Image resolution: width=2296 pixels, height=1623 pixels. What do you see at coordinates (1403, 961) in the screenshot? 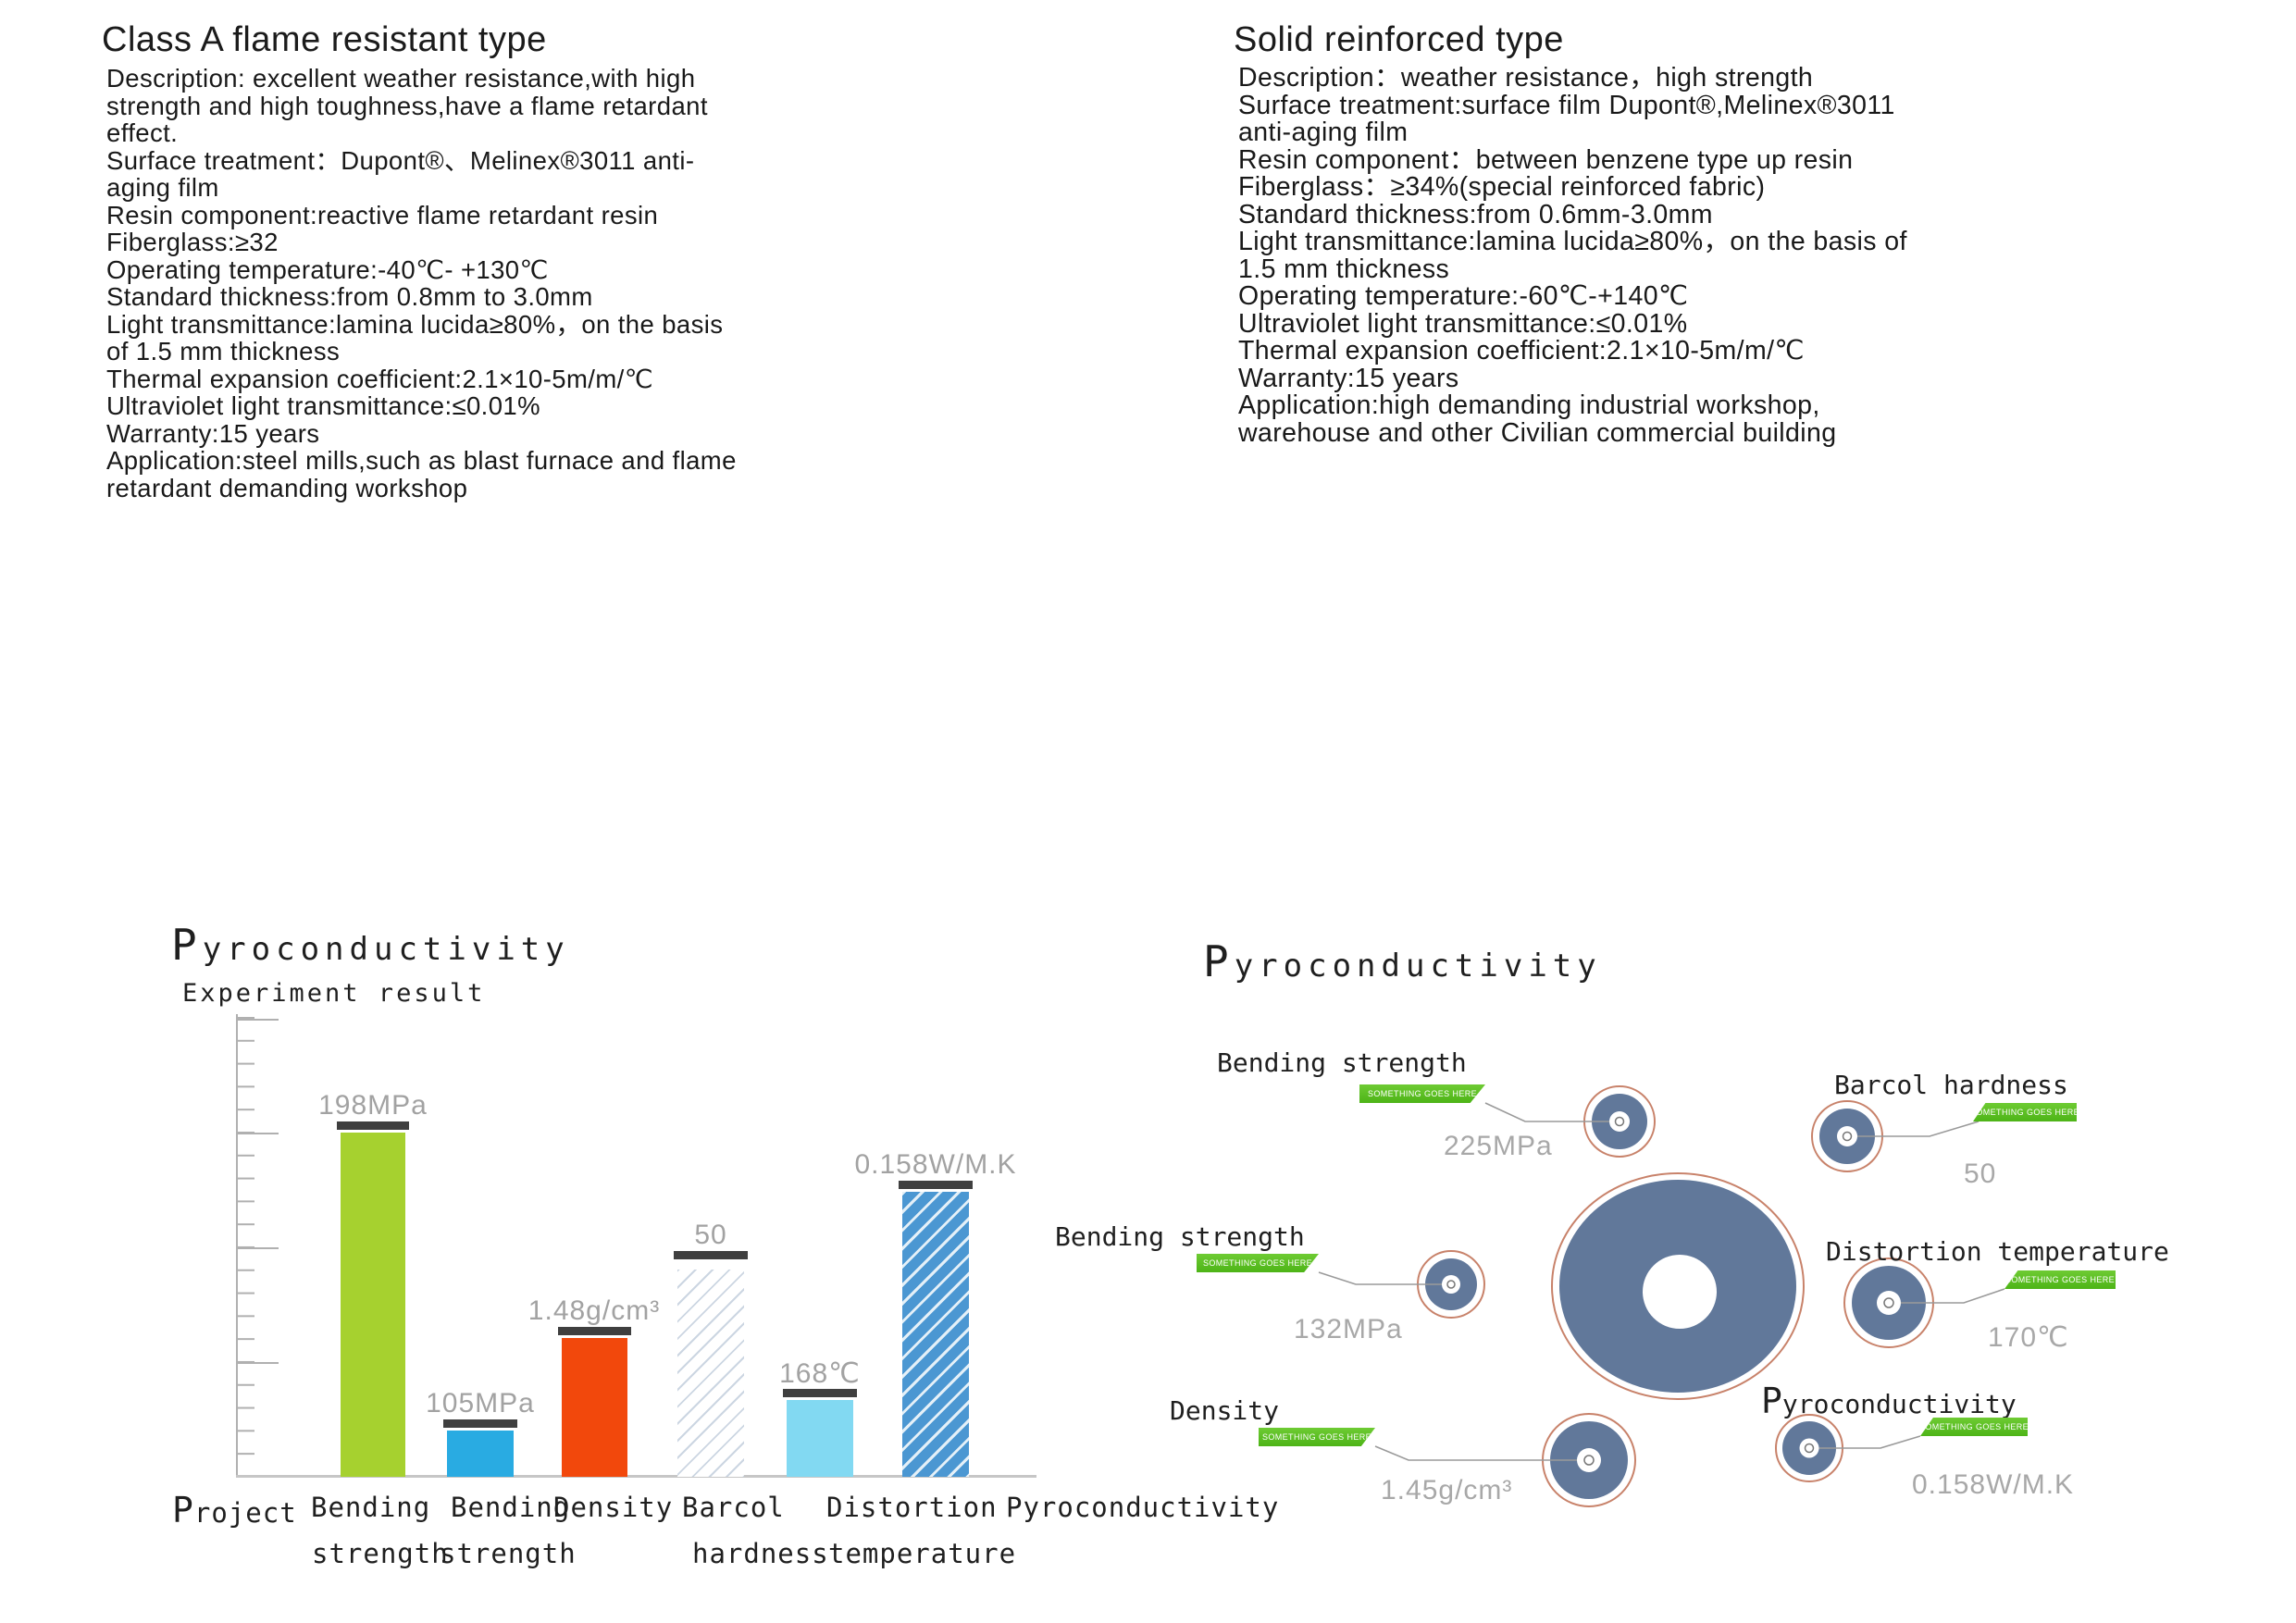
I see `diagram-title: Pyroconductivity` at bounding box center [1403, 961].